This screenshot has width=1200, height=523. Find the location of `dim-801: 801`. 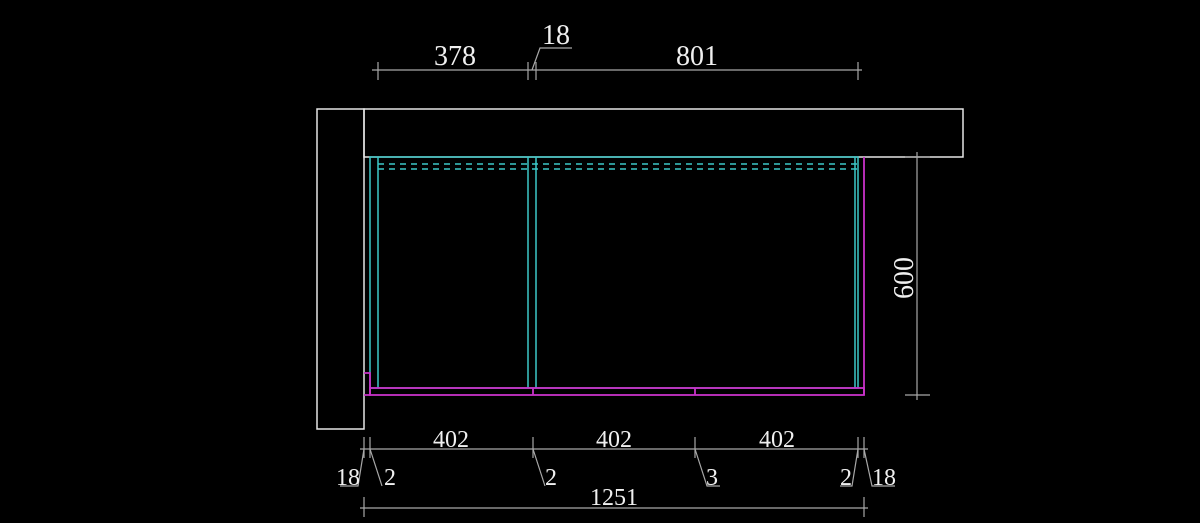

dim-801: 801 is located at coordinates (697, 56).